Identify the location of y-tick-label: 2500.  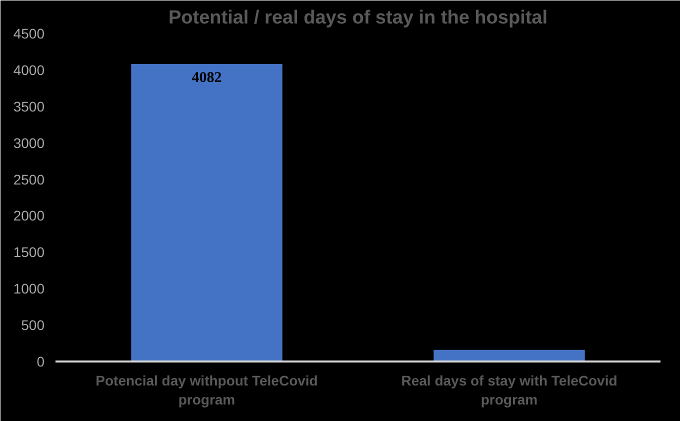
(29, 179).